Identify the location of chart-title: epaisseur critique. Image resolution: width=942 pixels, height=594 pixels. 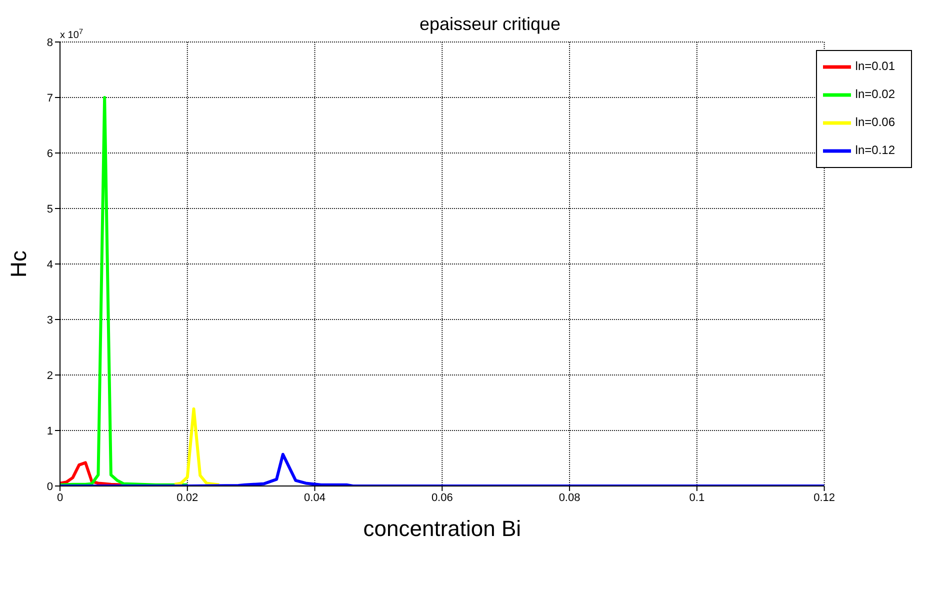
(490, 24).